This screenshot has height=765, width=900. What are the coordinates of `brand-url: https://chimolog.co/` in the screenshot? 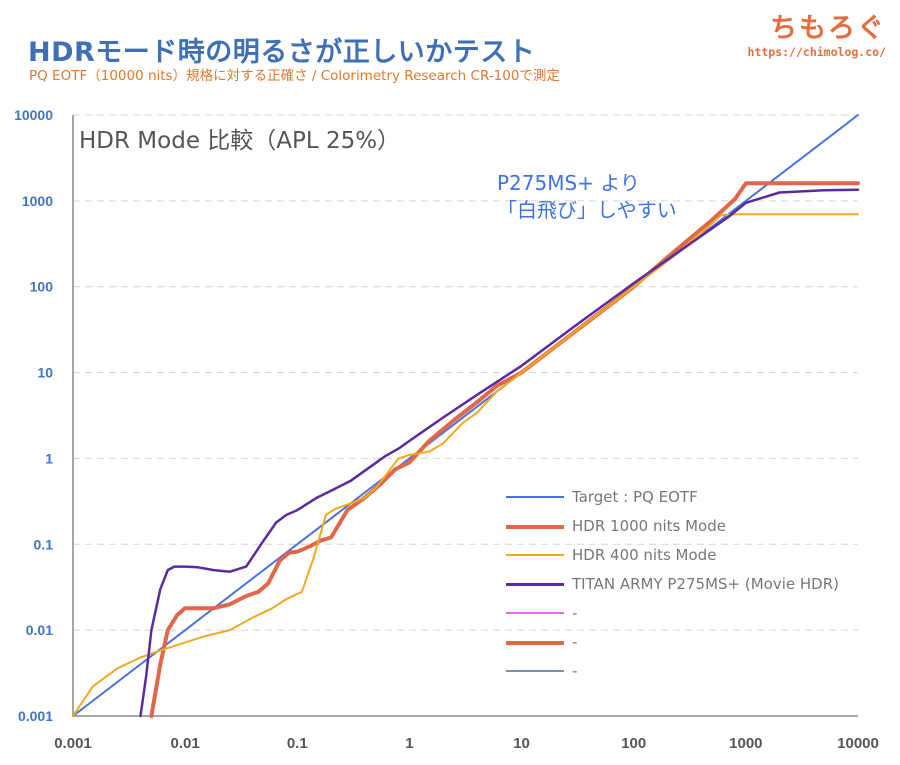 It's located at (816, 52).